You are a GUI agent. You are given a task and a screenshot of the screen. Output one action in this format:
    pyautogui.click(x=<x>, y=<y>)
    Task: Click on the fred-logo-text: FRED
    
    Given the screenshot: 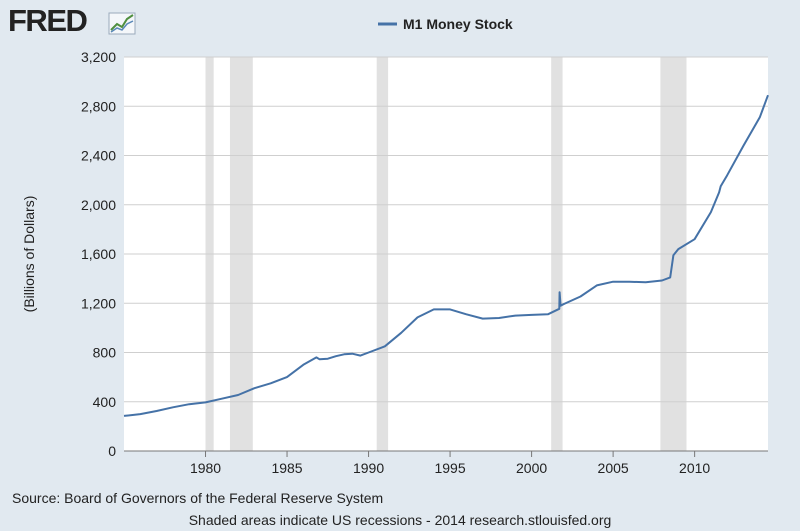 What is the action you would take?
    pyautogui.click(x=48, y=20)
    